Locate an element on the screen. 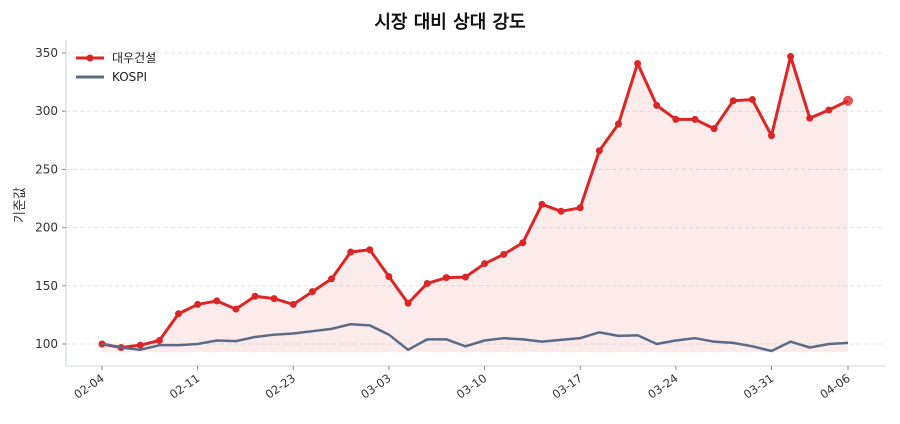 The image size is (900, 424). x-tick-label: 03-03 is located at coordinates (375, 386).